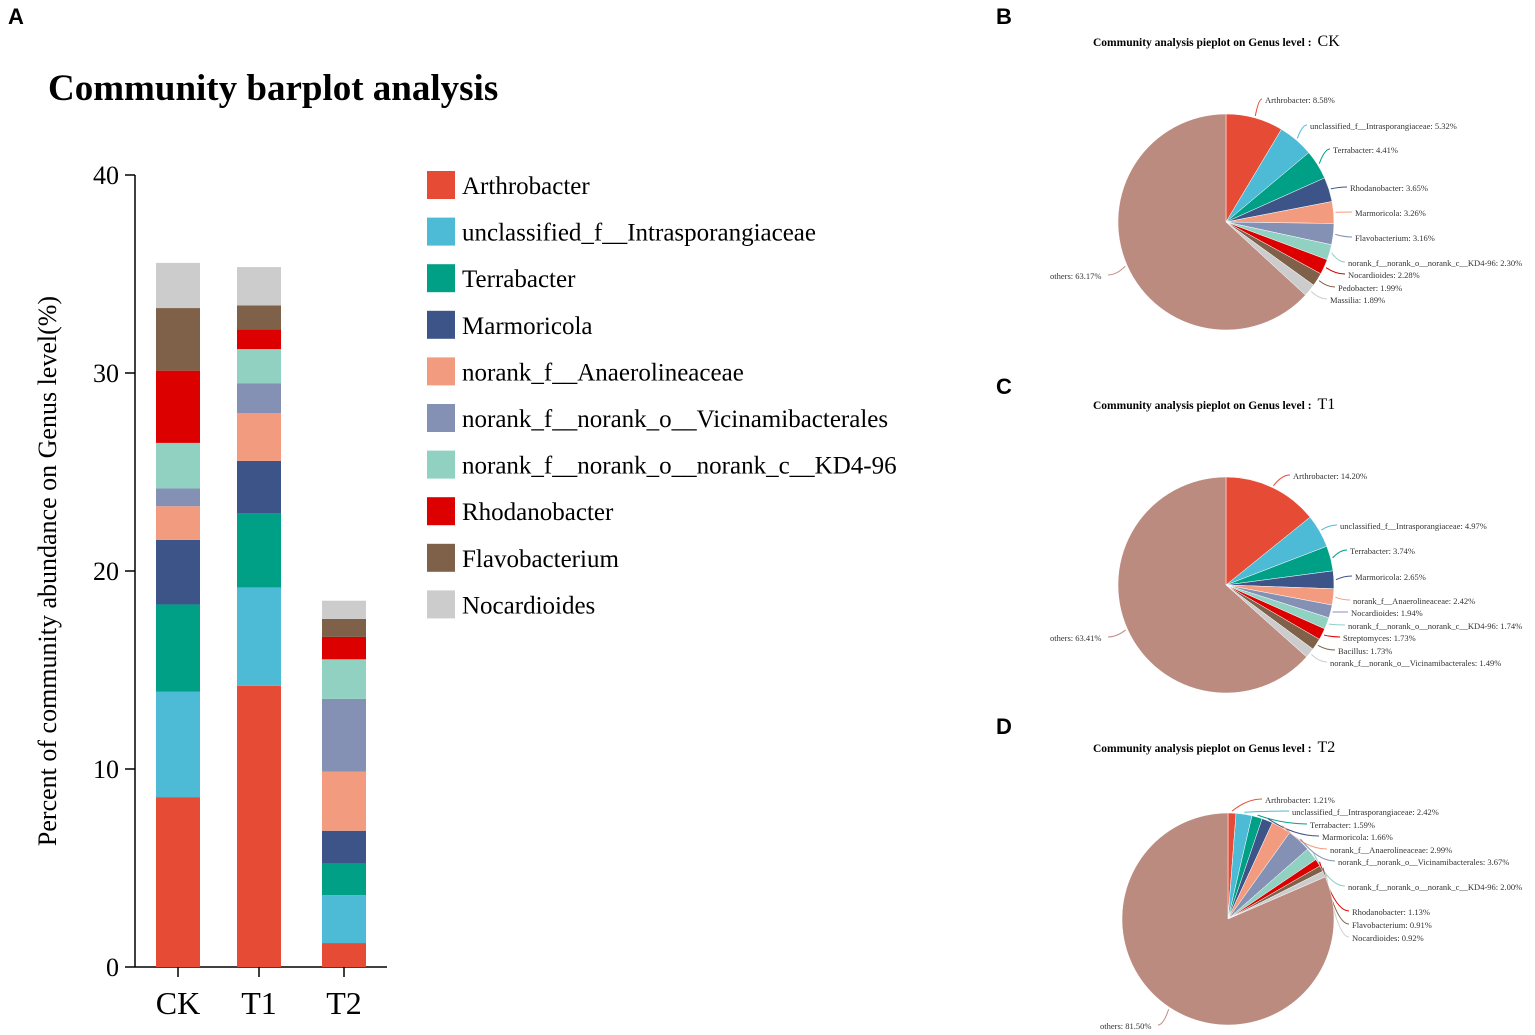 The height and width of the screenshot is (1035, 1535). Describe the element at coordinates (178, 1003) in the screenshot. I see `x-tick-label: CK` at that location.